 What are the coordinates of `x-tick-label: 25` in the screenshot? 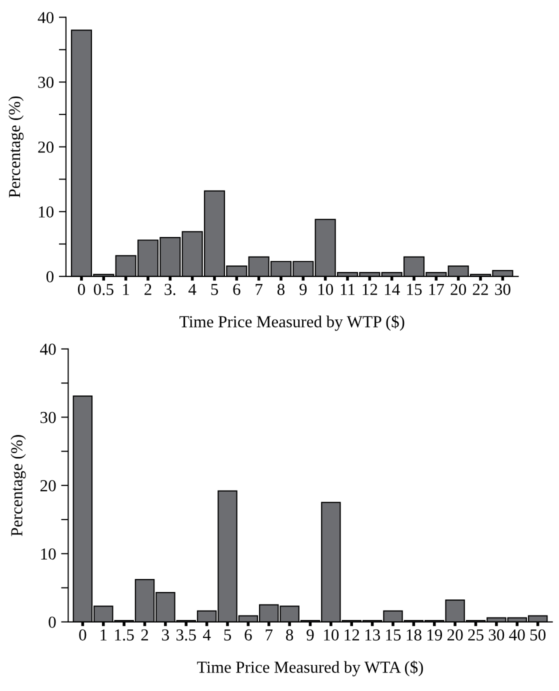 It's located at (476, 635).